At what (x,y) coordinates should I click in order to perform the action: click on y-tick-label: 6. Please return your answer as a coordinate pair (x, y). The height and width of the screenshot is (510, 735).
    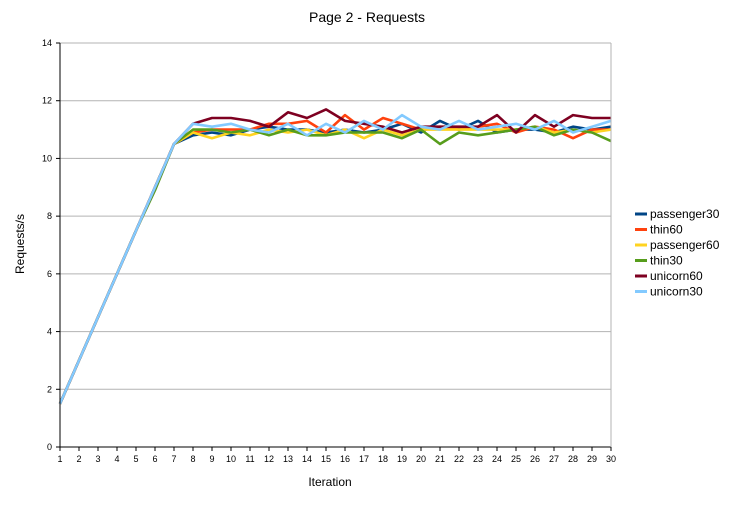
    Looking at the image, I should click on (49, 274).